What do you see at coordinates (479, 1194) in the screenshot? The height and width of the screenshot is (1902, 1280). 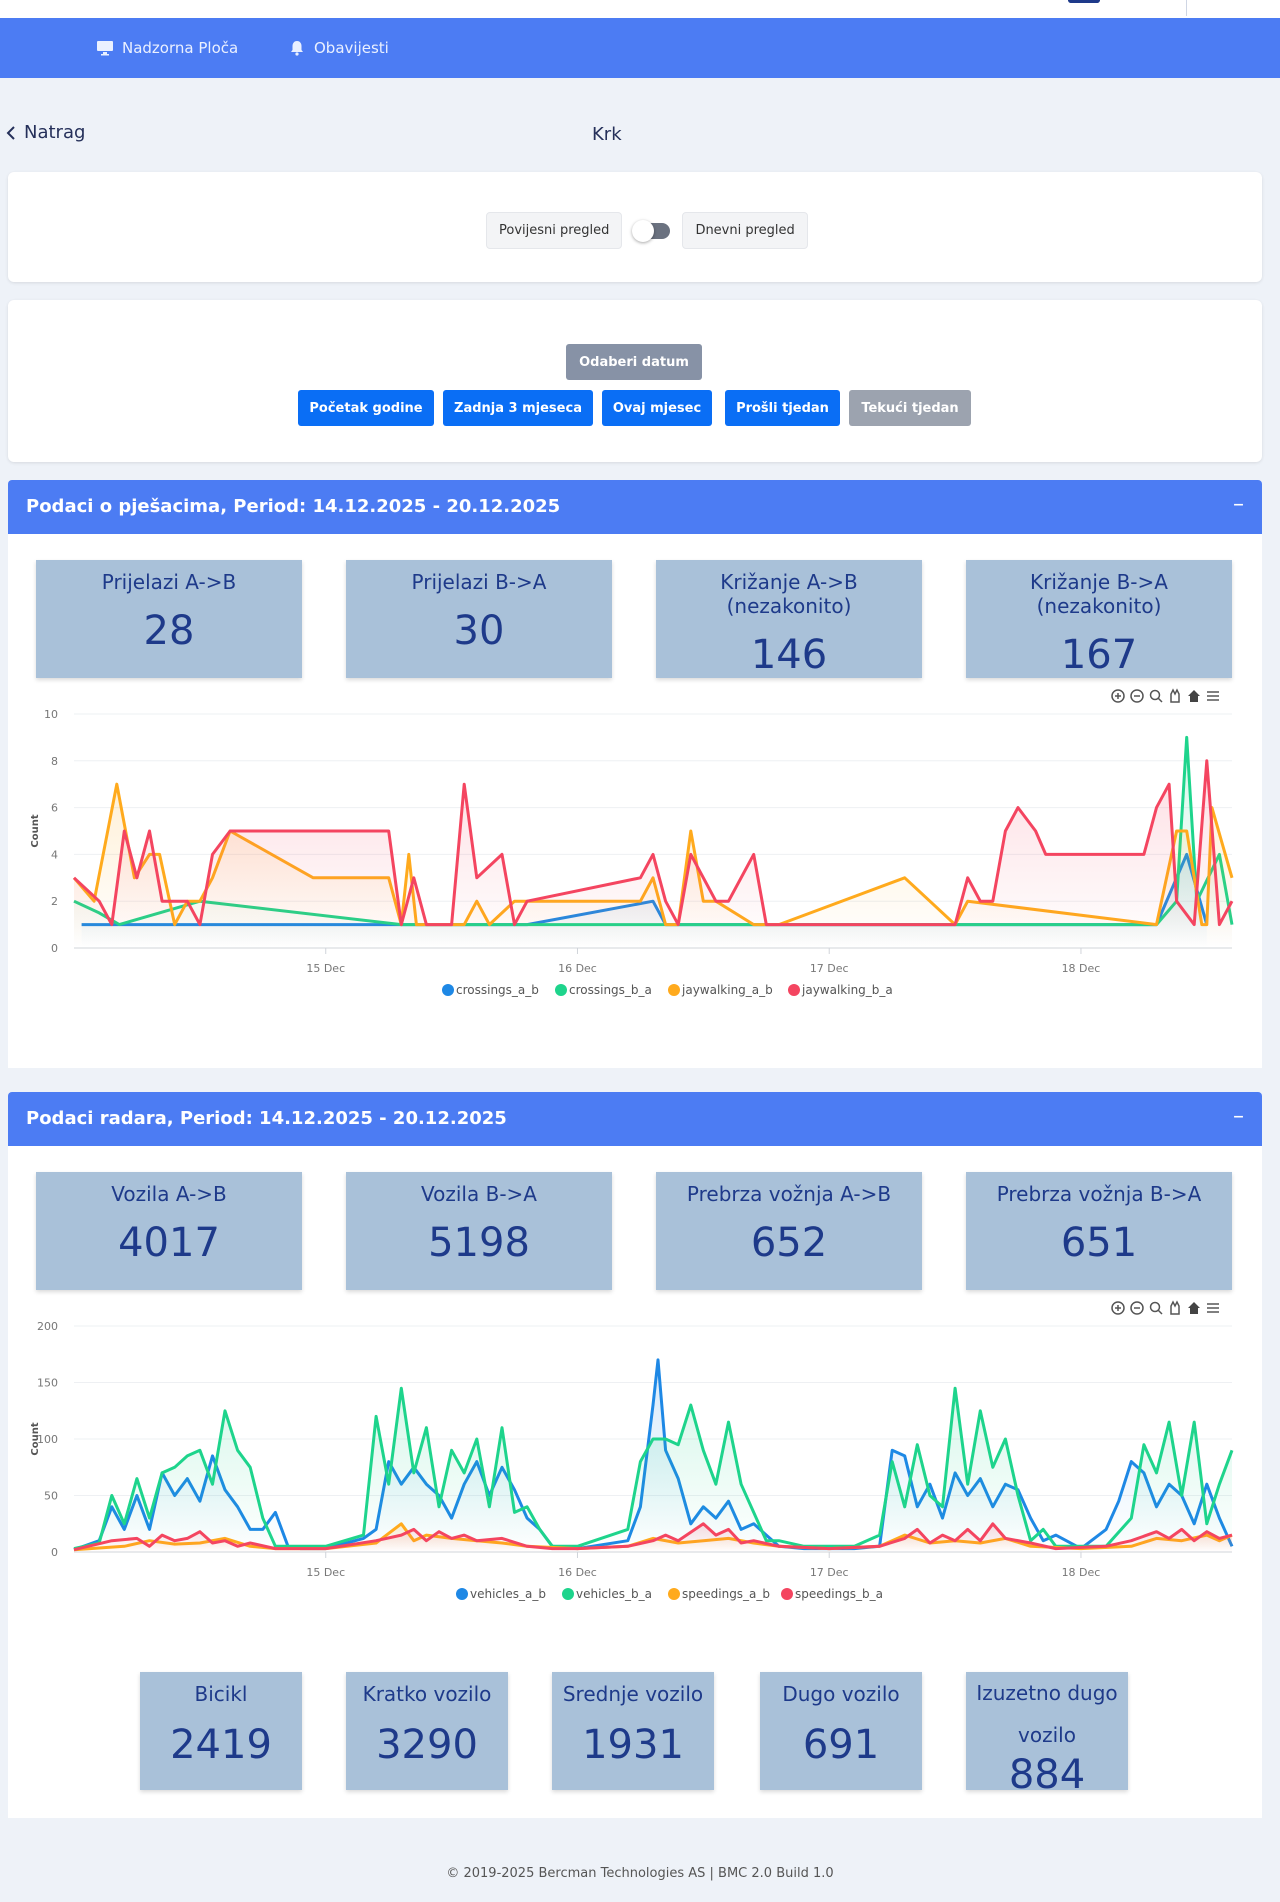 I see `stat-label: Vozila B->A` at bounding box center [479, 1194].